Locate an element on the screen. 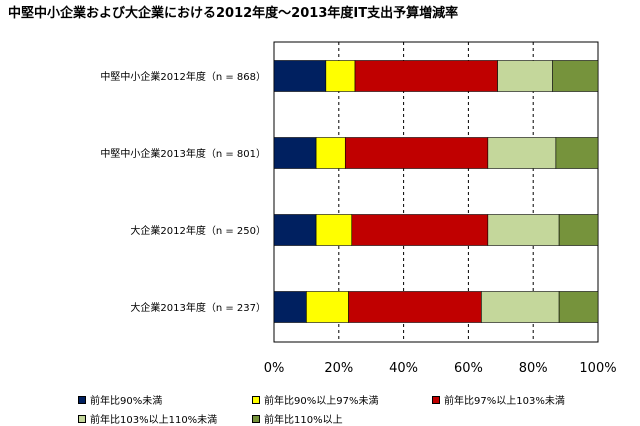  x-tick-label: 100% is located at coordinates (597, 368).